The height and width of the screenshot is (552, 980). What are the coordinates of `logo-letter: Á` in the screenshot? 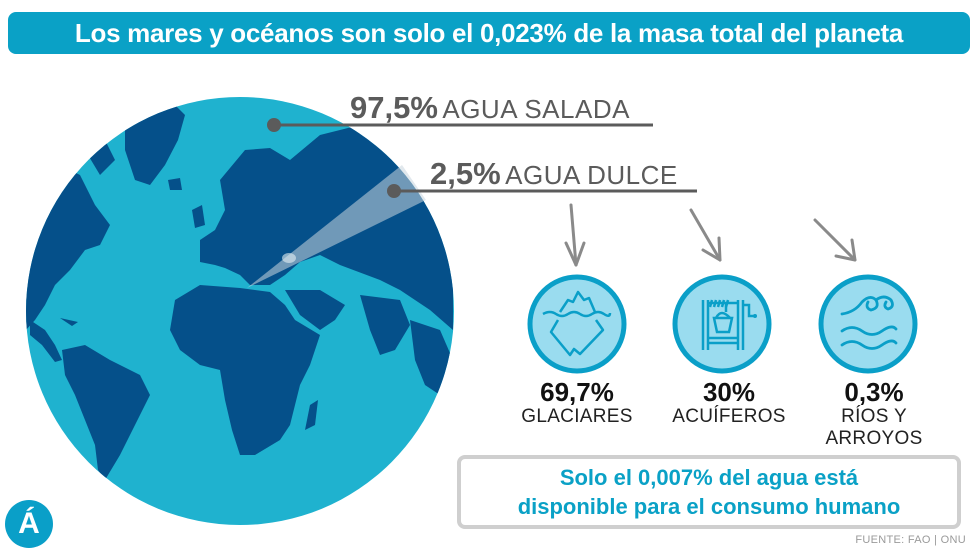 It's located at (29, 523).